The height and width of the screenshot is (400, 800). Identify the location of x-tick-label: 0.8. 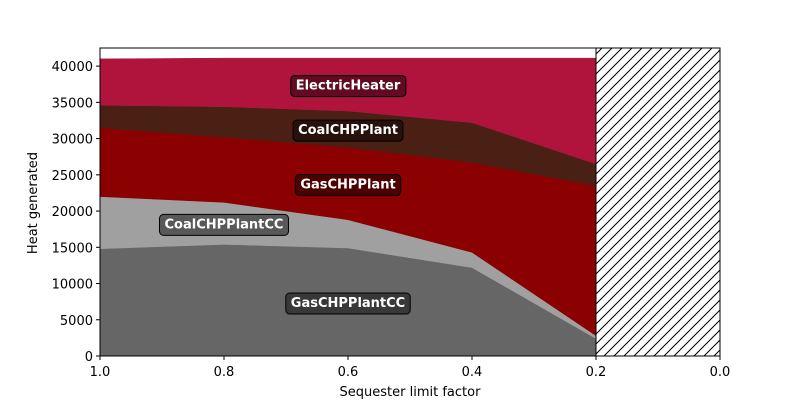
(224, 372).